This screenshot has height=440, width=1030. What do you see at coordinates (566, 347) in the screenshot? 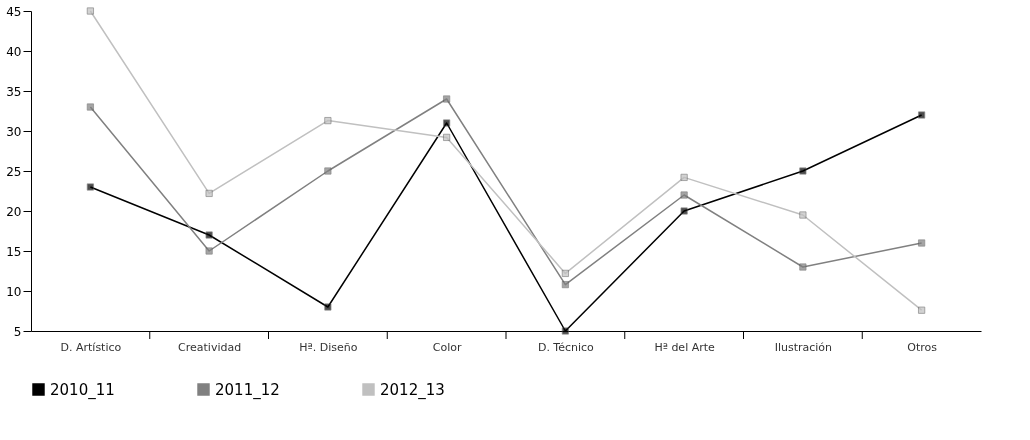
I see `x-tick-label: D. Técnico` at bounding box center [566, 347].